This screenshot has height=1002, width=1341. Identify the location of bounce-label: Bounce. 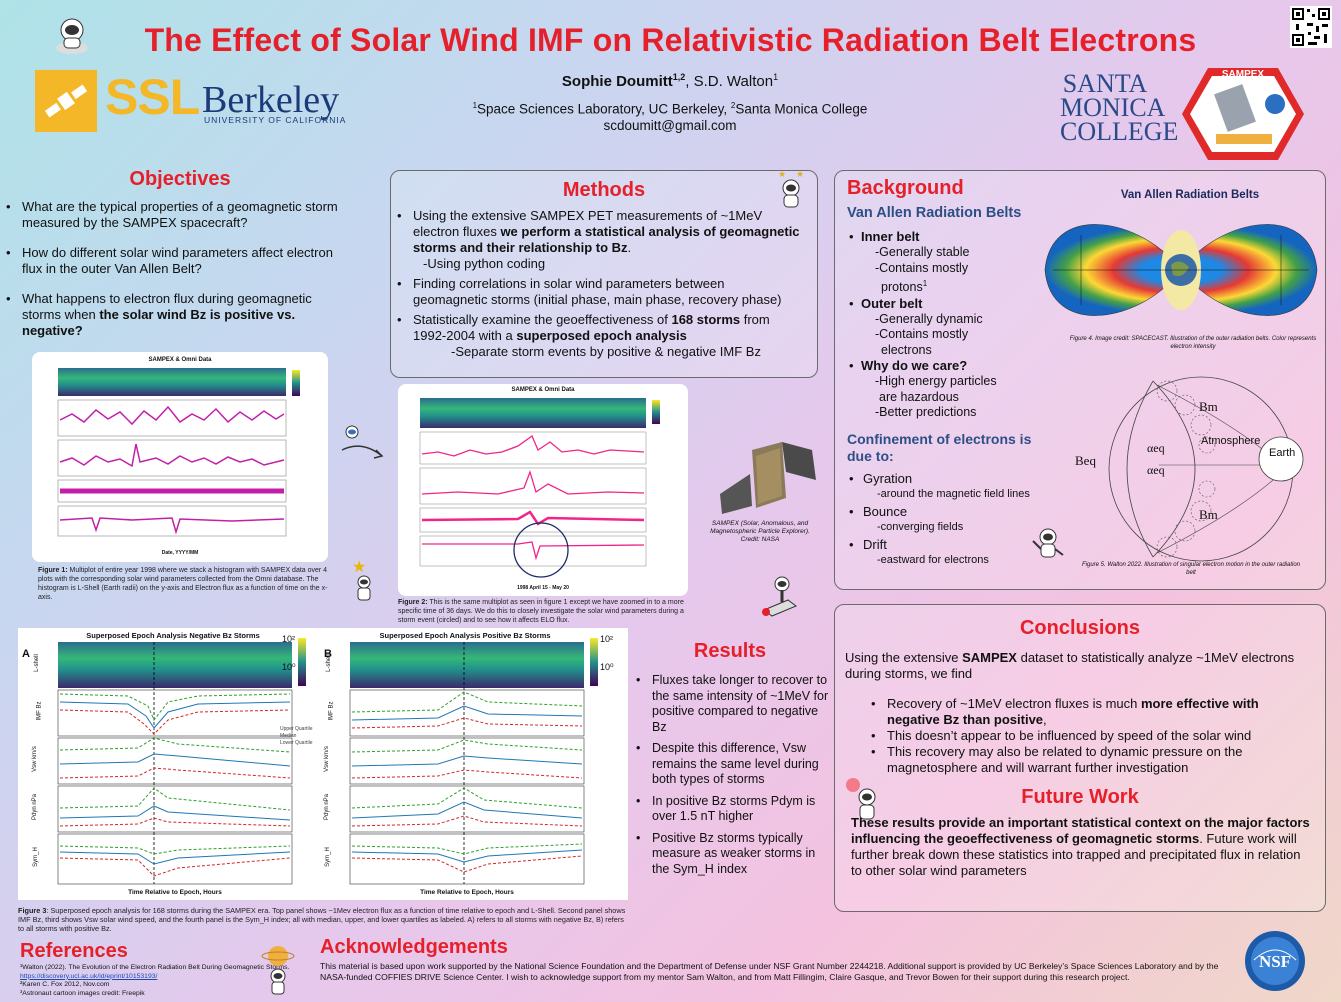
(885, 511).